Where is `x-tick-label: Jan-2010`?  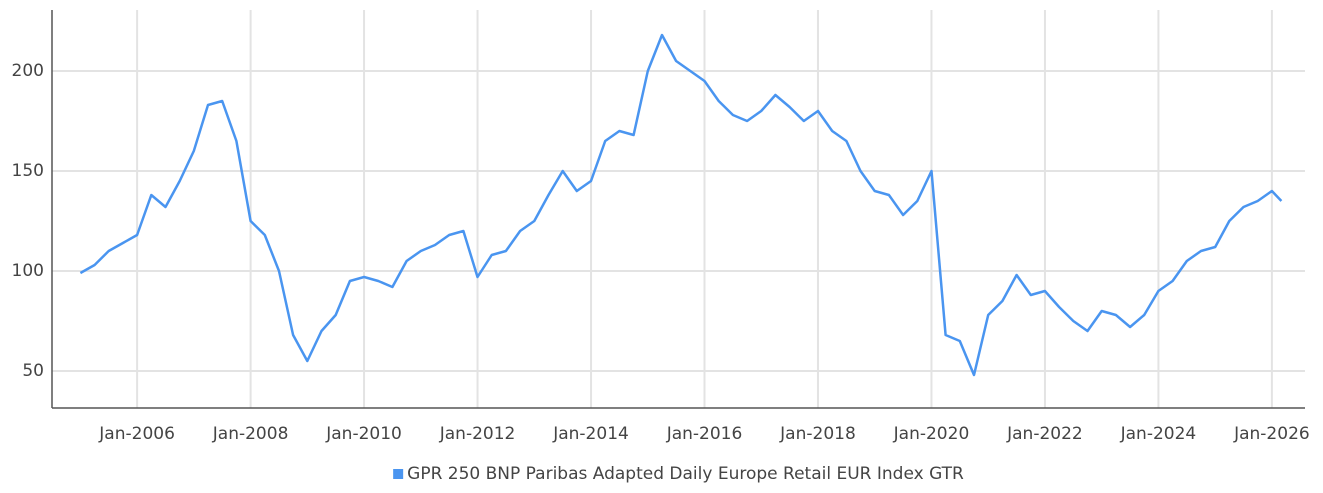 x-tick-label: Jan-2010 is located at coordinates (363, 434).